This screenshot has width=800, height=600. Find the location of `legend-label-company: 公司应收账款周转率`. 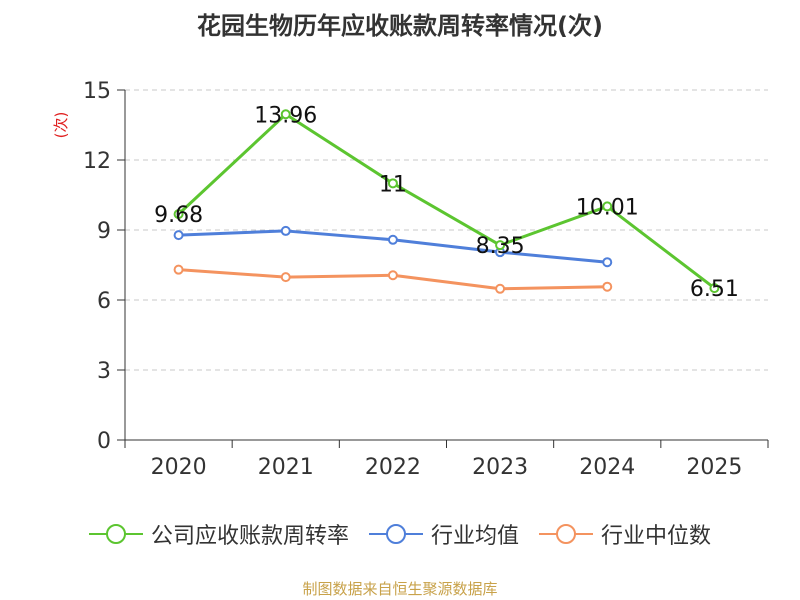

legend-label-company: 公司应收账款周转率 is located at coordinates (249, 536).